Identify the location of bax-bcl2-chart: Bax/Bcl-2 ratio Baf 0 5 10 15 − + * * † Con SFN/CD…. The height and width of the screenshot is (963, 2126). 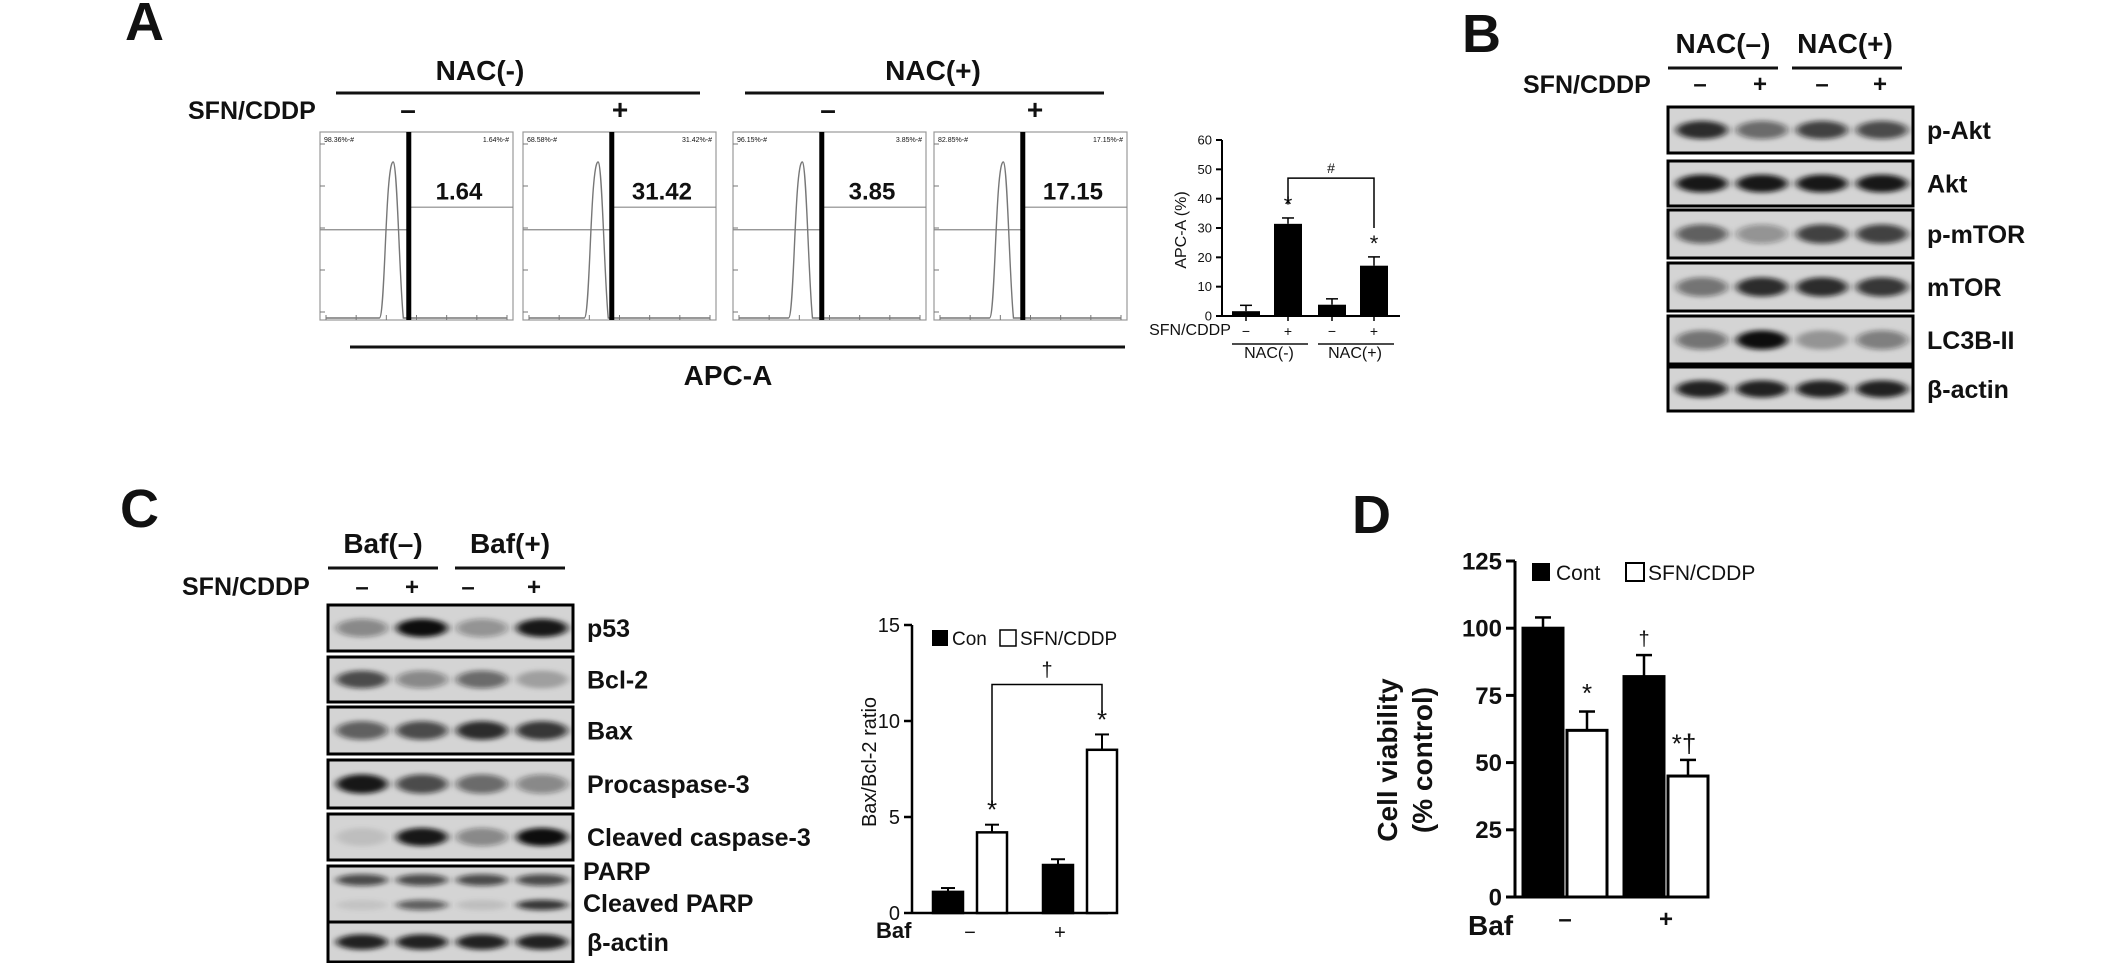
(989, 779).